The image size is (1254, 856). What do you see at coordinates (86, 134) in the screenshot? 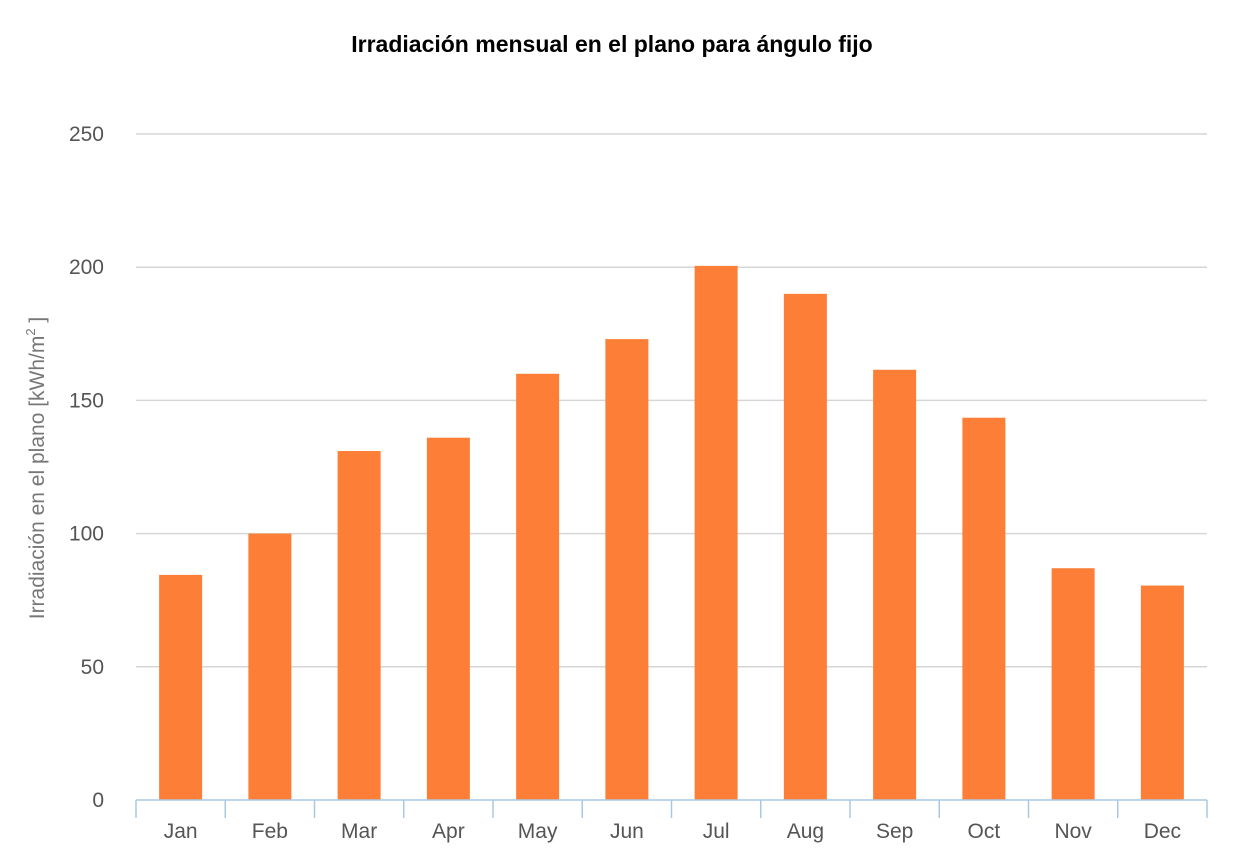
I see `y-tick-label: 250` at bounding box center [86, 134].